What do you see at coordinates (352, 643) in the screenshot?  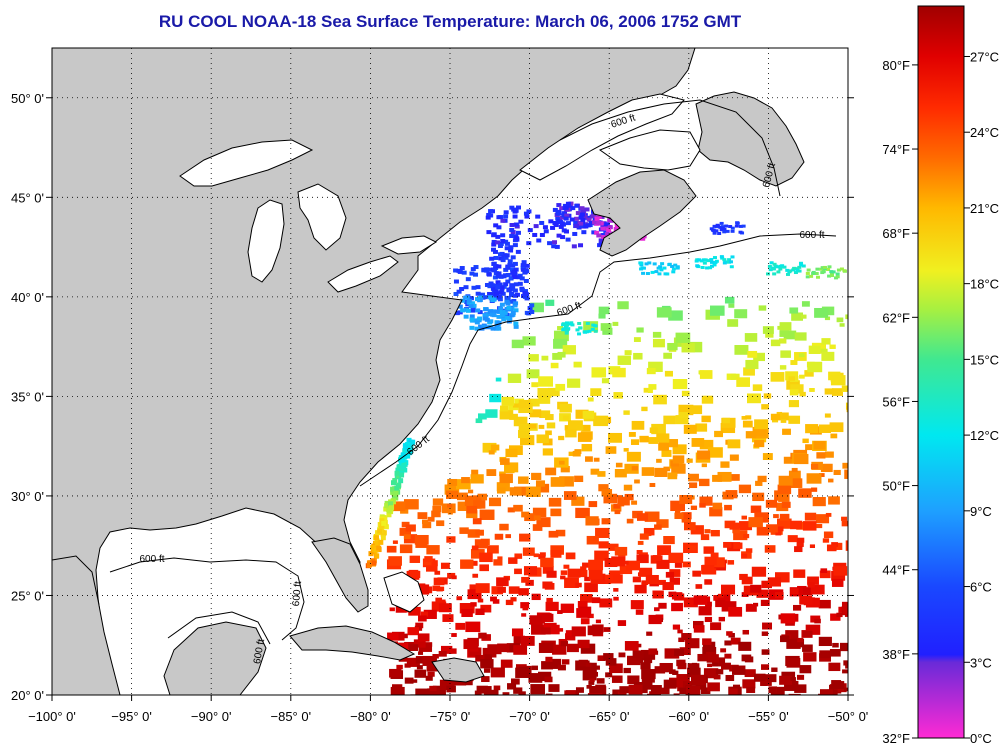 I see `cuba-land` at bounding box center [352, 643].